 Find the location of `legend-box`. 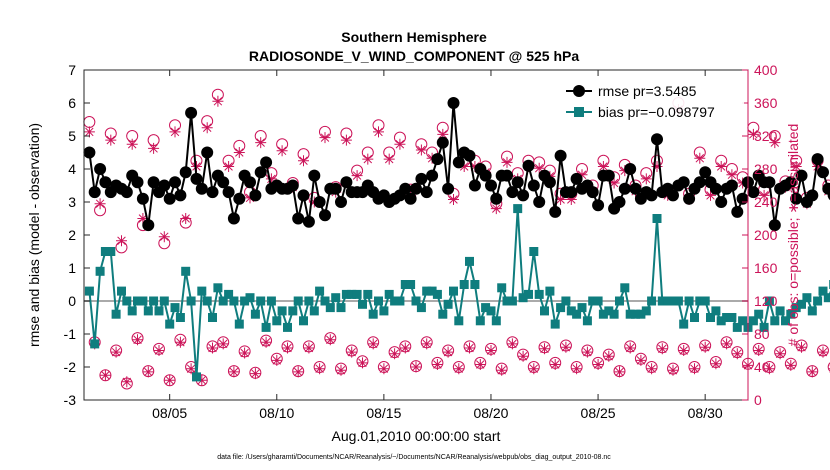

legend-box is located at coordinates (652, 100).